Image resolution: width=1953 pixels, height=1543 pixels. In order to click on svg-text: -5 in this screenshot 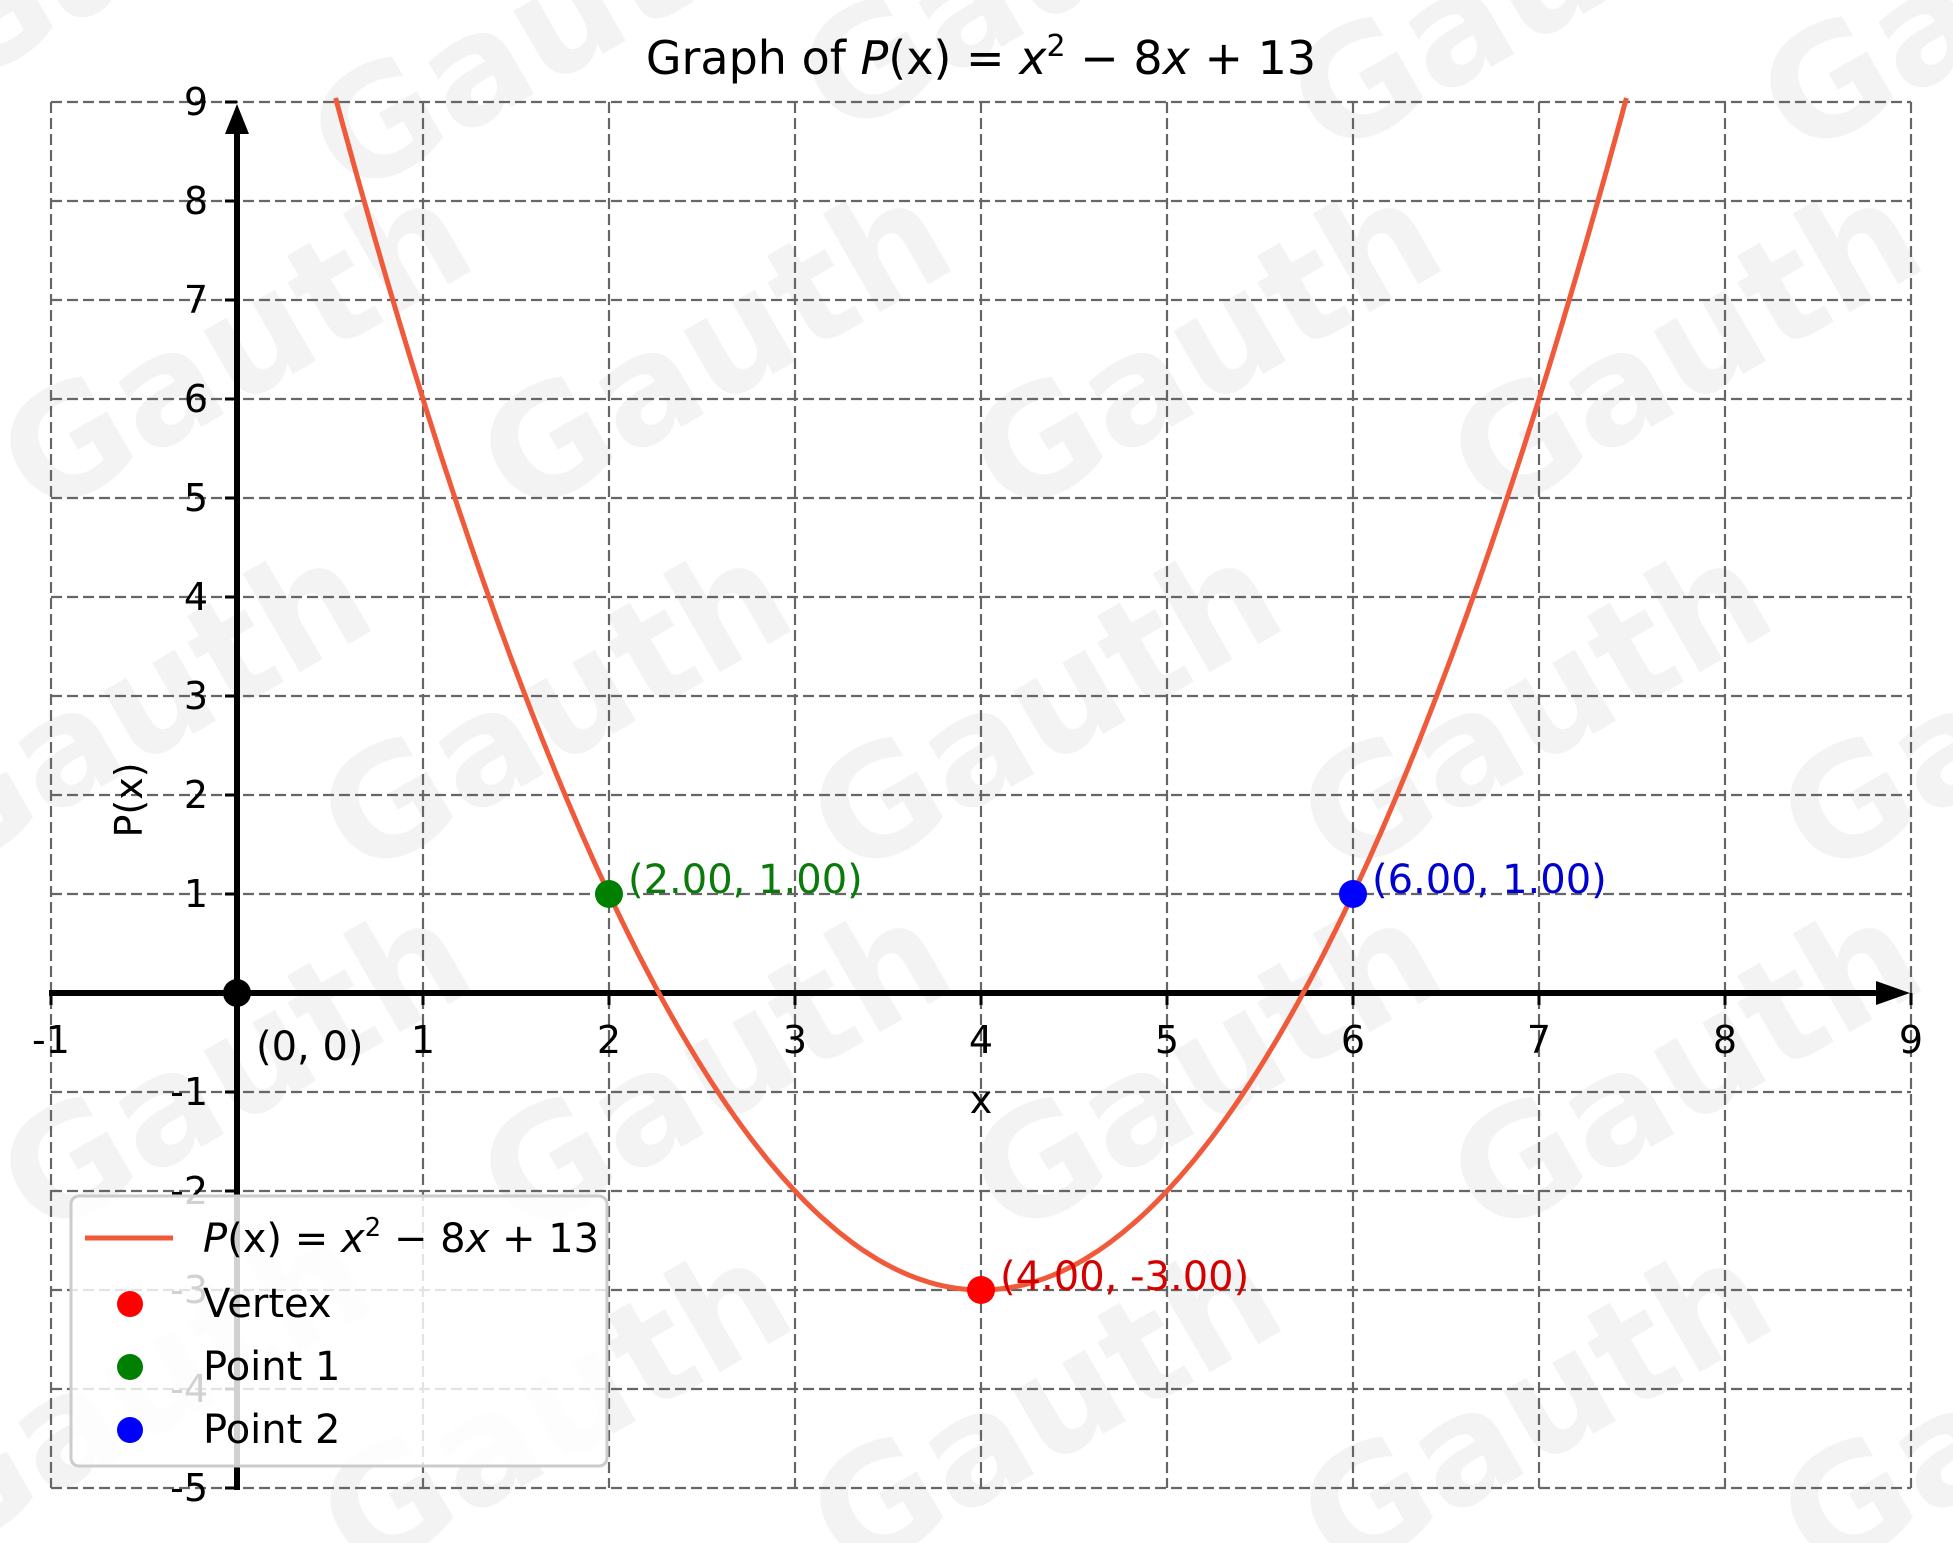, I will do `click(189, 1488)`.